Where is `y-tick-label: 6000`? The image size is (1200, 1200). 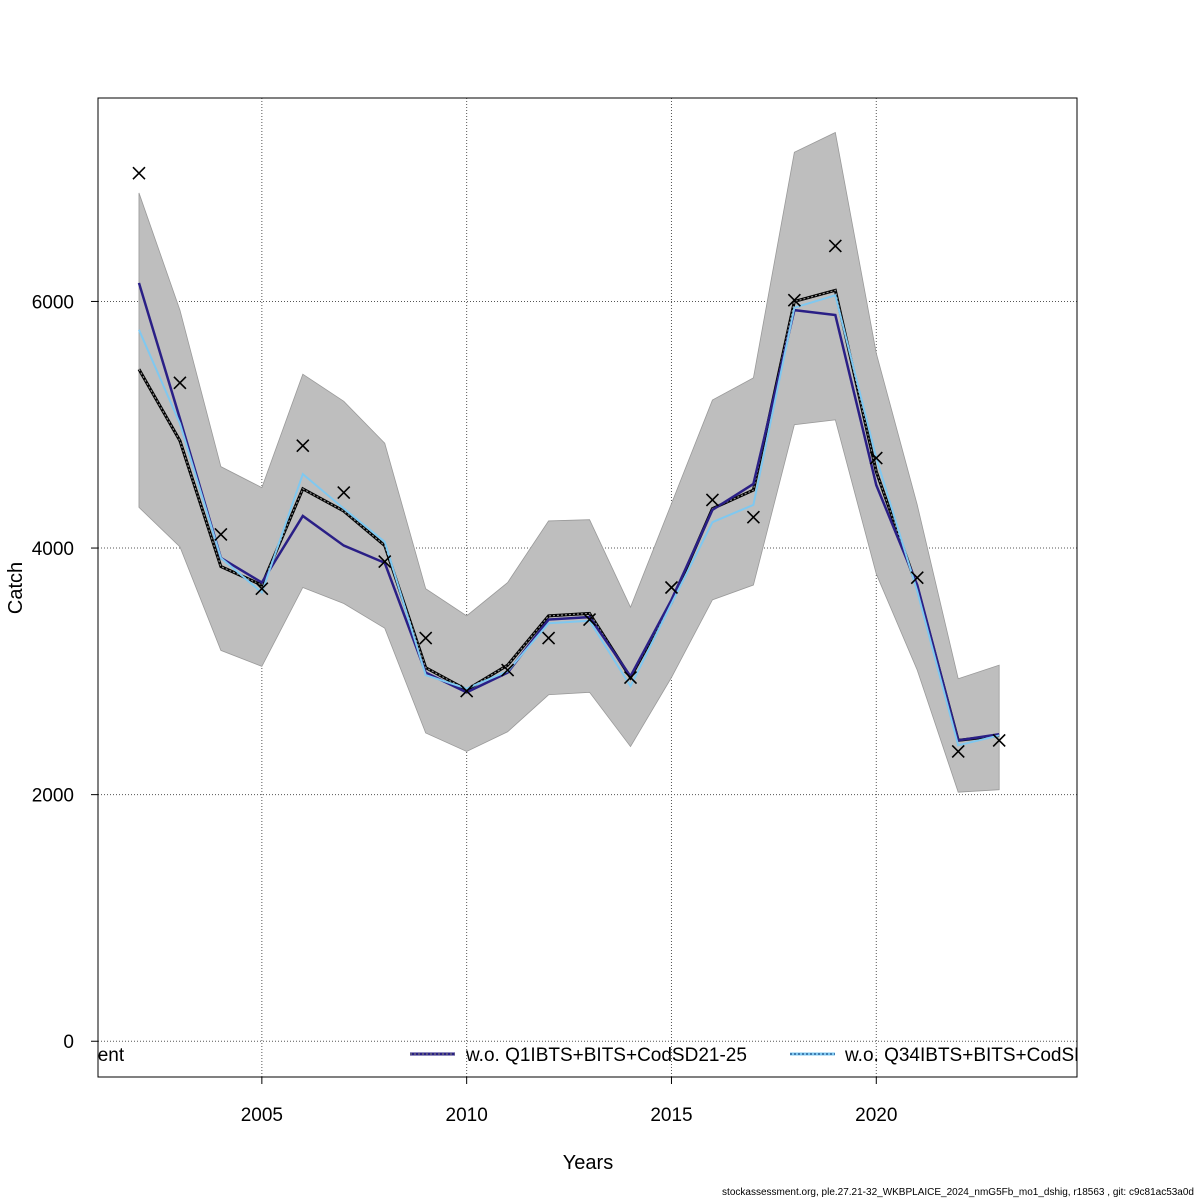 y-tick-label: 6000 is located at coordinates (53, 302).